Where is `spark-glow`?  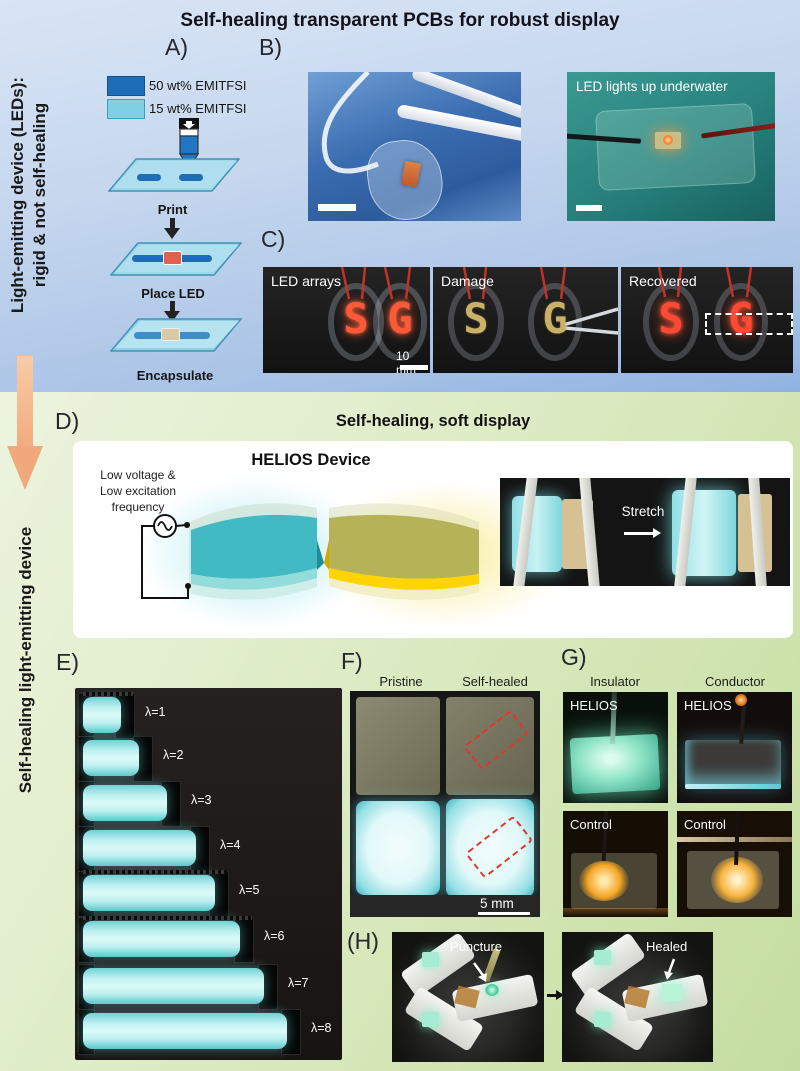 spark-glow is located at coordinates (741, 700).